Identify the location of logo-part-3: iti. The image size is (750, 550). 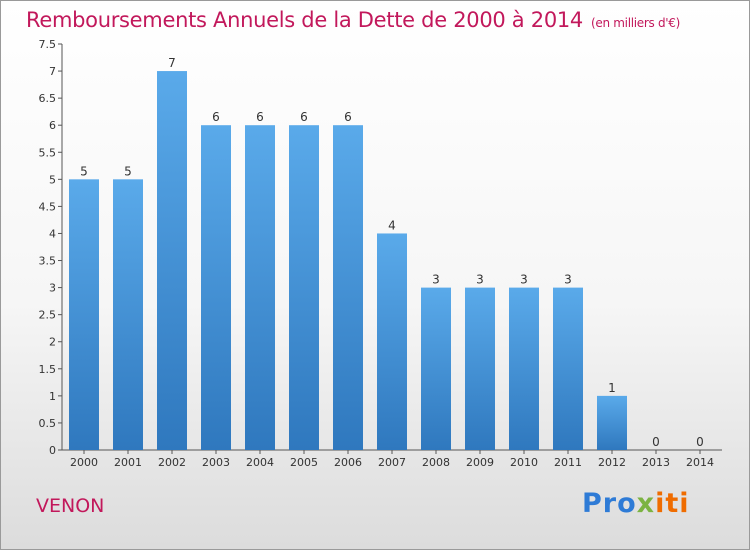
(672, 503).